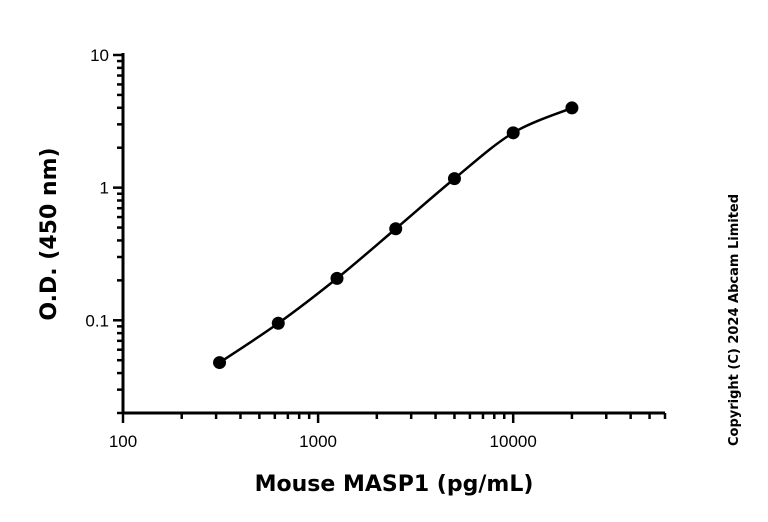  Describe the element at coordinates (97, 320) in the screenshot. I see `y-tick-label: 0.1` at that location.